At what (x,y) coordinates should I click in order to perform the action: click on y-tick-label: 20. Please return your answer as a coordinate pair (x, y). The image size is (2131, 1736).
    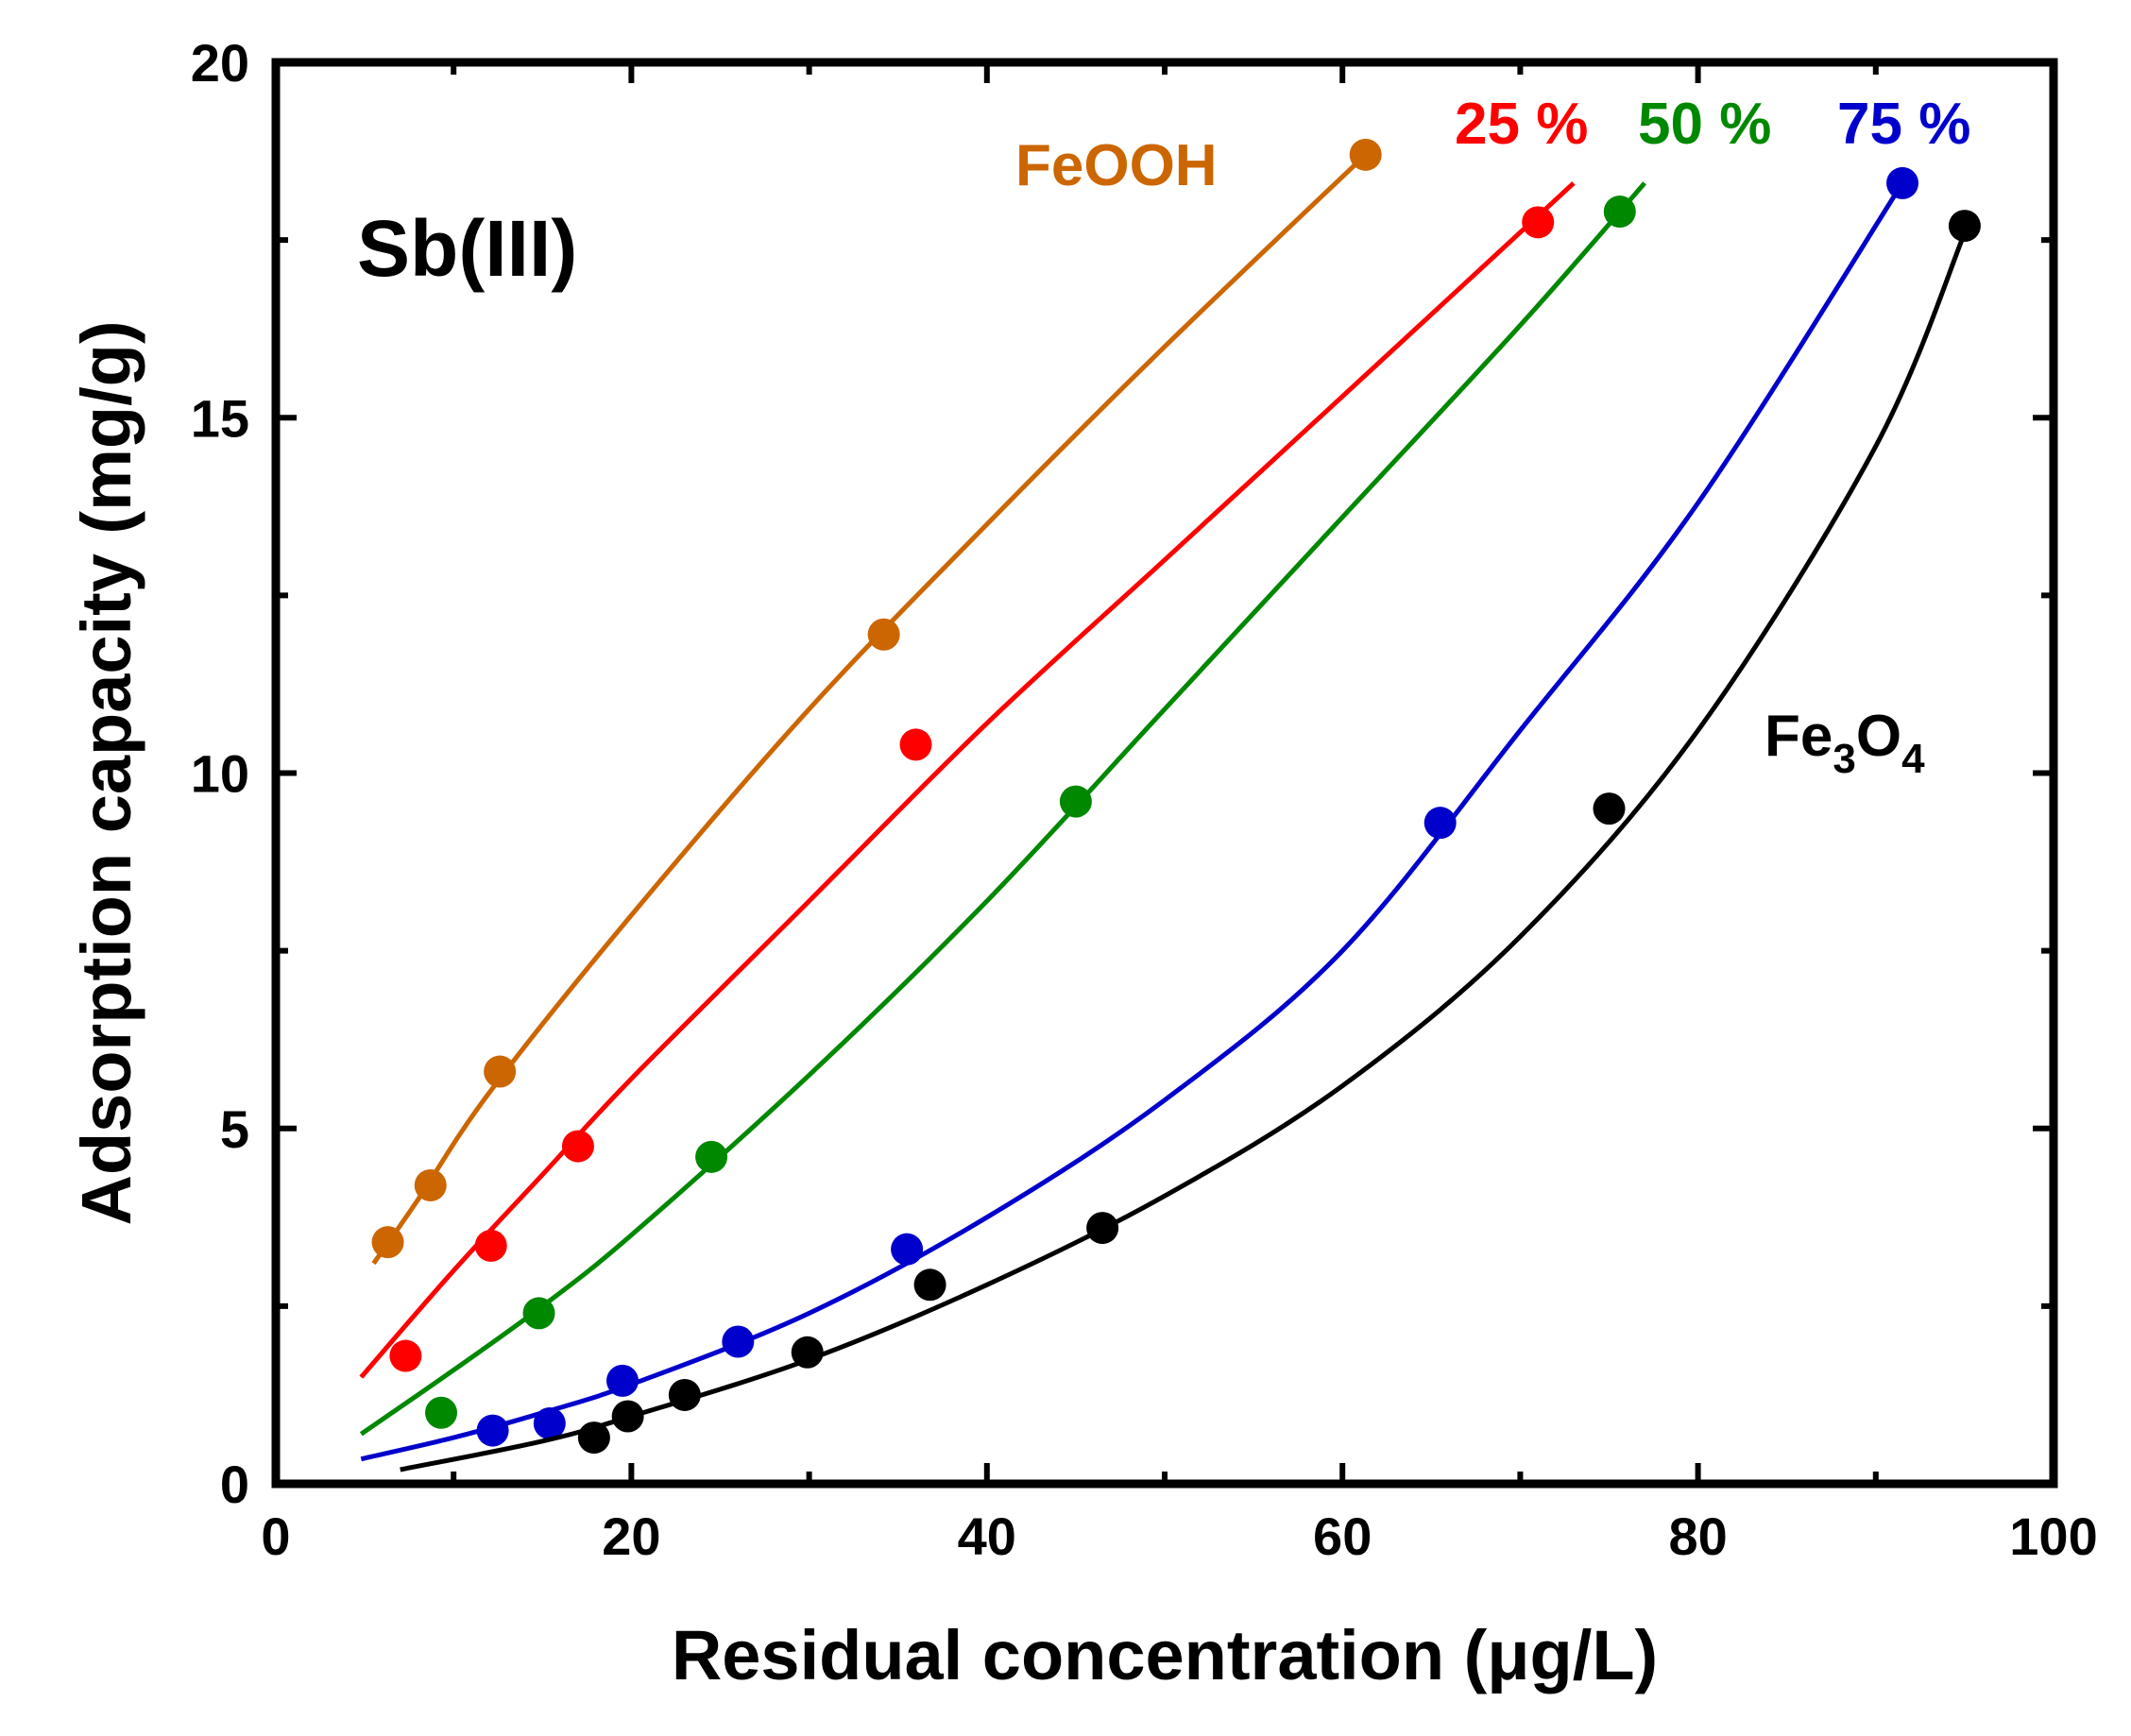
    Looking at the image, I should click on (220, 63).